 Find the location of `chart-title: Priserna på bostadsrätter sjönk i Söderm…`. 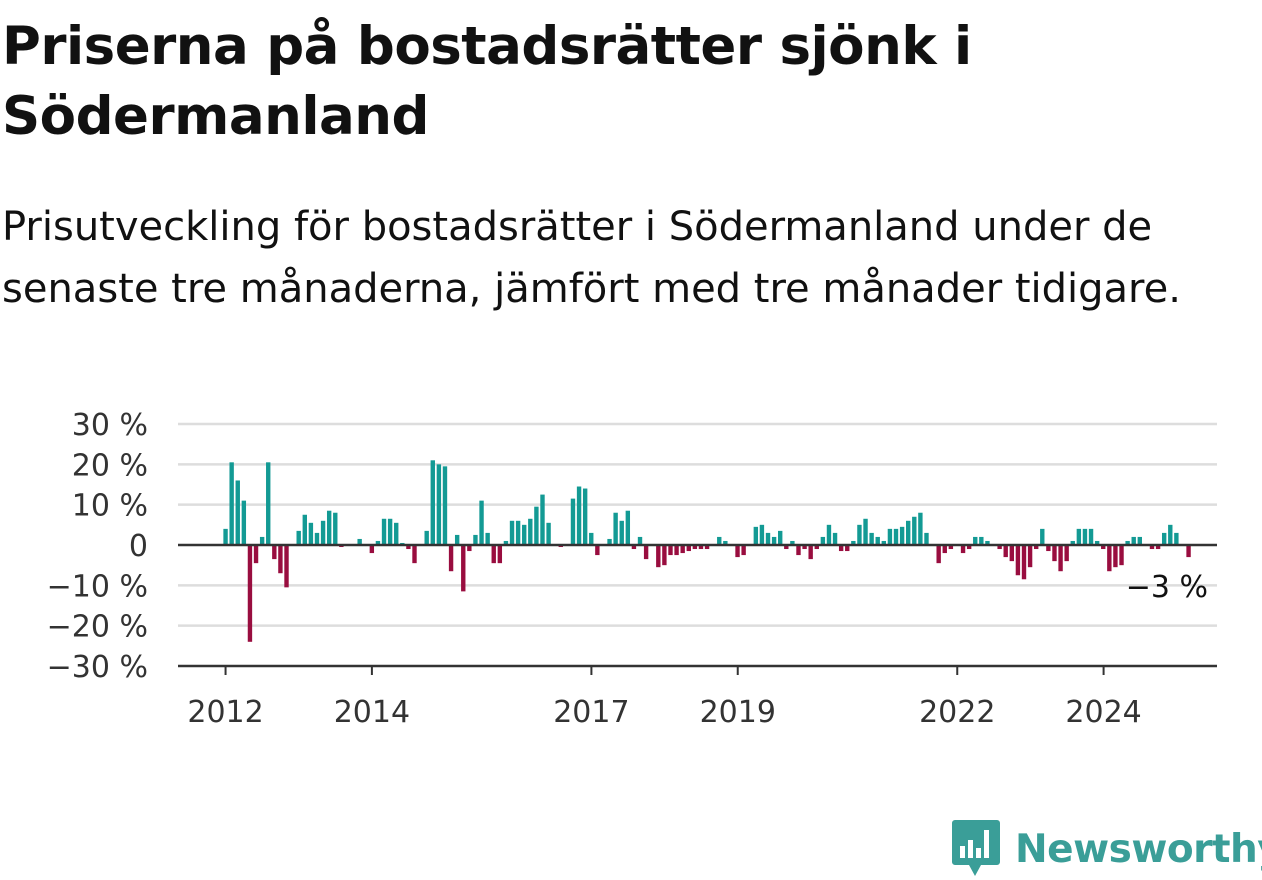

chart-title: Priserna på bostadsrätter sjönk i Söderm… is located at coordinates (487, 81).